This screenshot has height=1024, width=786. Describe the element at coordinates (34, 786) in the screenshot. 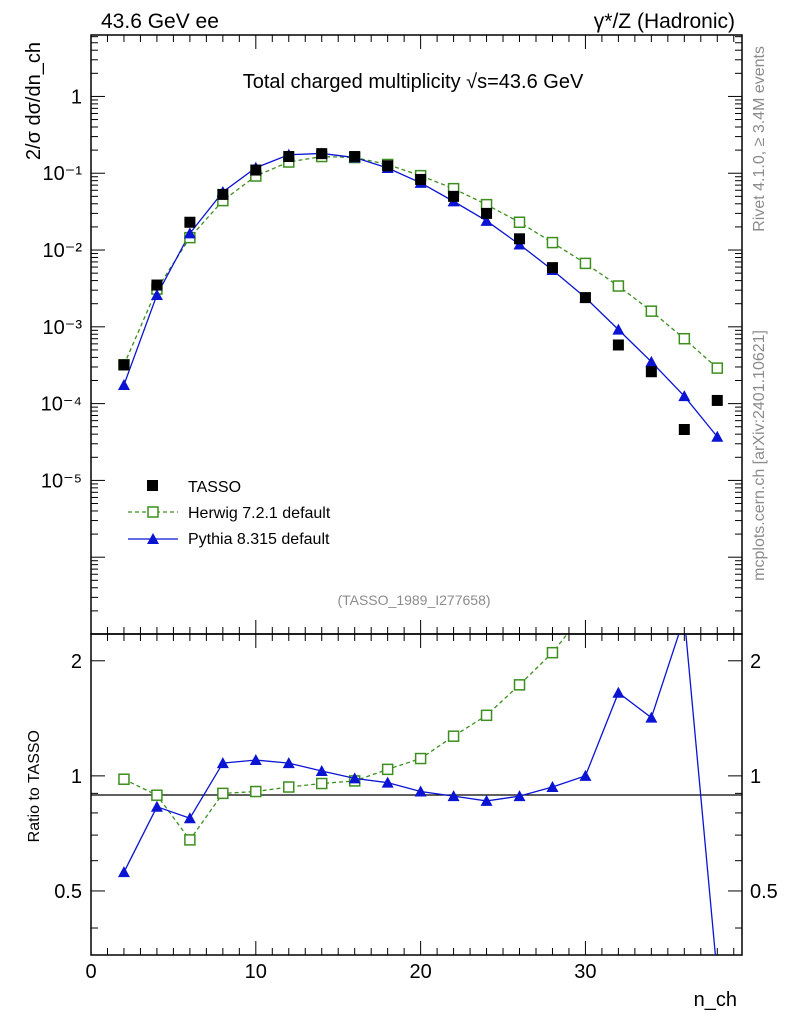

I see `ratio-y-axis-label: Ratio to TASSO` at that location.